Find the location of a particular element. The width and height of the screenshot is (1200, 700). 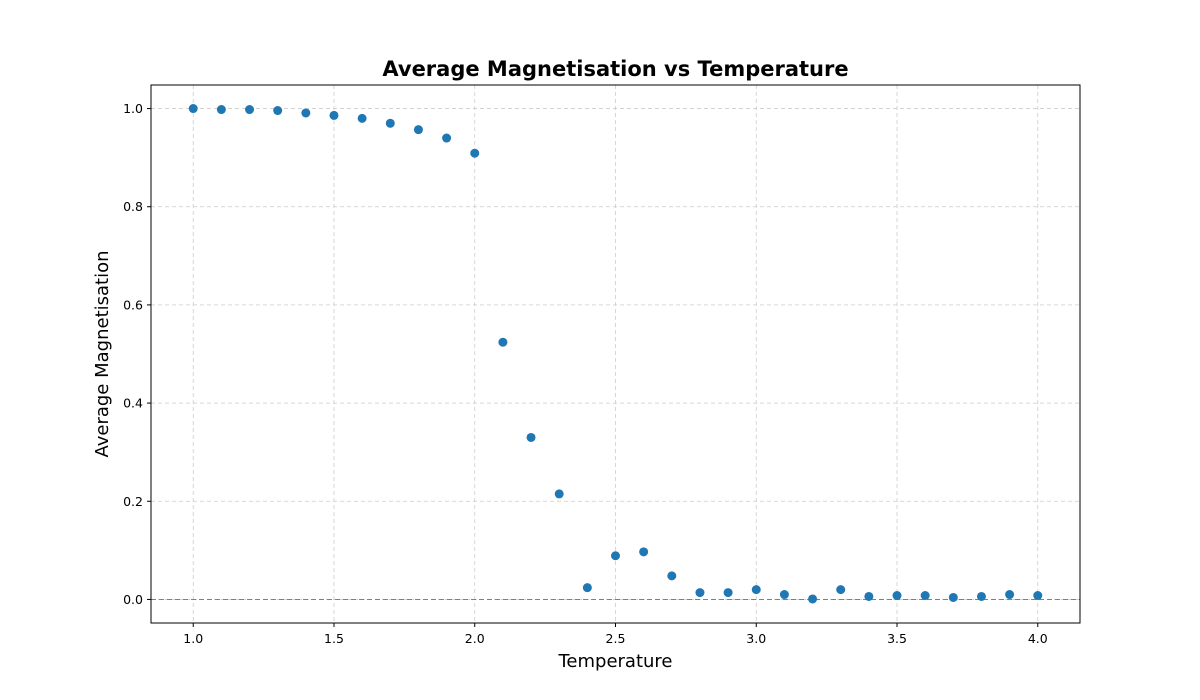

y-tick-label: 0.8 is located at coordinates (133, 206).